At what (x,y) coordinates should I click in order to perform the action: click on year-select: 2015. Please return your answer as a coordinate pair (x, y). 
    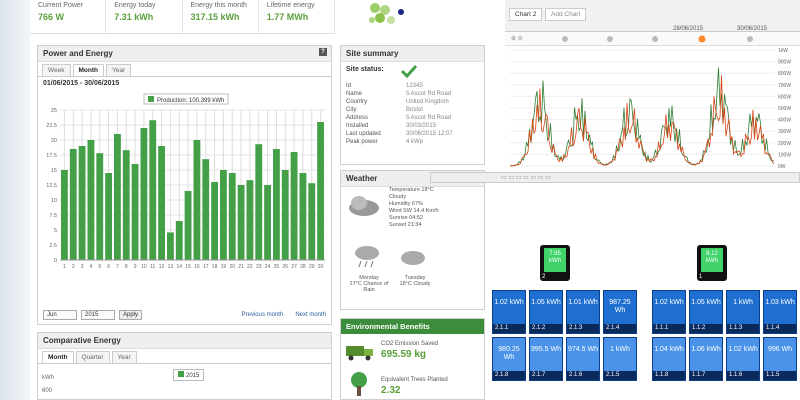
    Looking at the image, I should click on (98, 315).